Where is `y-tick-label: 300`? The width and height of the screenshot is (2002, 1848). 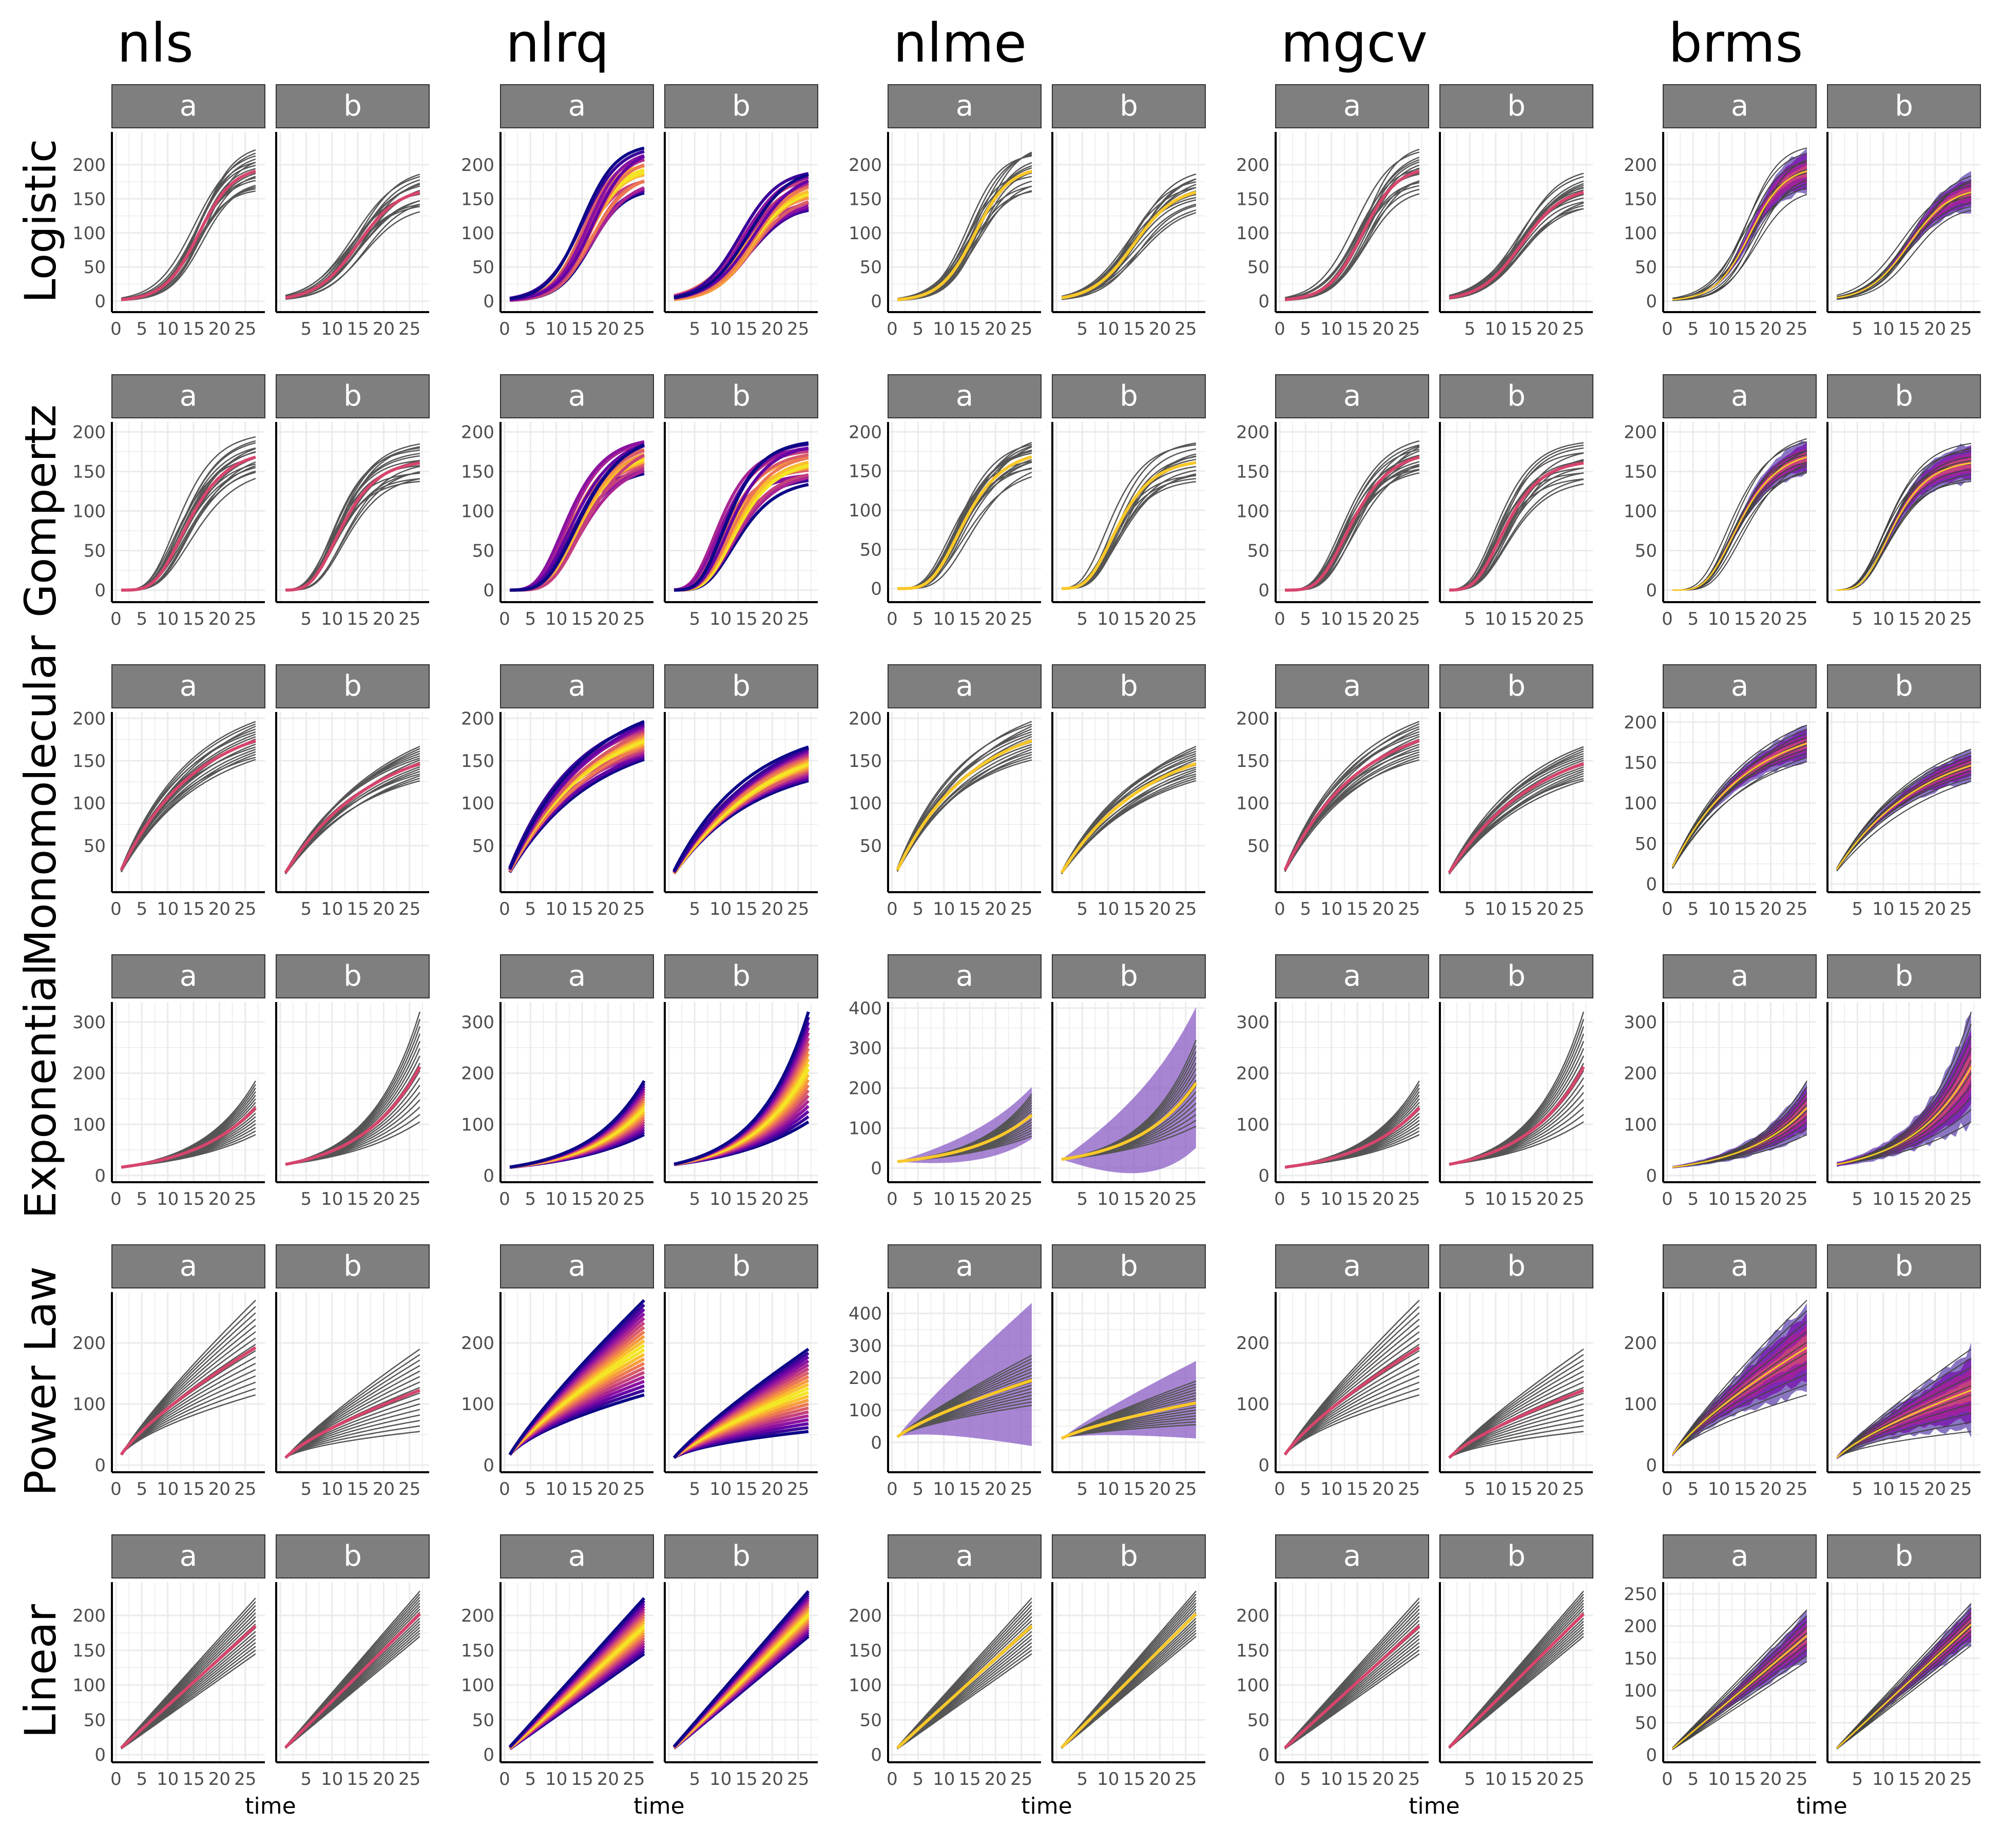
y-tick-label: 300 is located at coordinates (865, 1346).